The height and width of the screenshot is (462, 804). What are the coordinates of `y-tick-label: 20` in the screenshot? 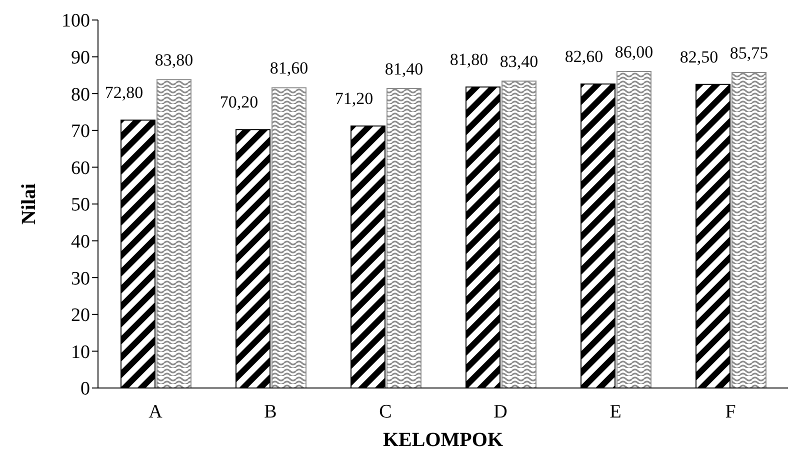 It's located at (80, 315).